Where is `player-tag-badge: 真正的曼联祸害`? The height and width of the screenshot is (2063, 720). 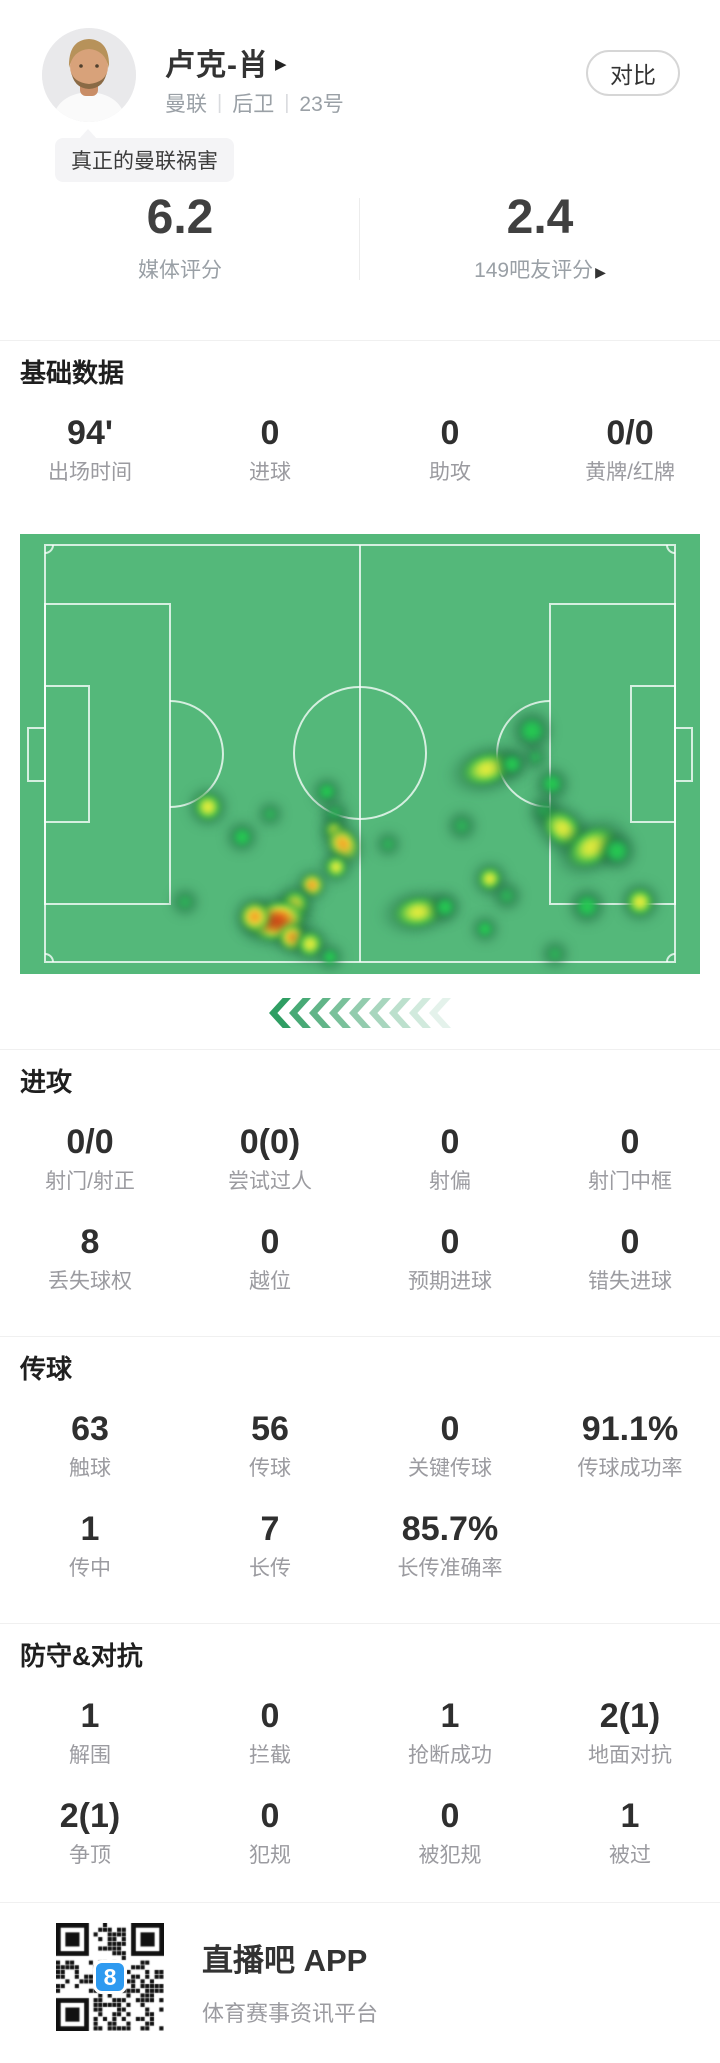
player-tag-badge: 真正的曼联祸害 is located at coordinates (144, 155).